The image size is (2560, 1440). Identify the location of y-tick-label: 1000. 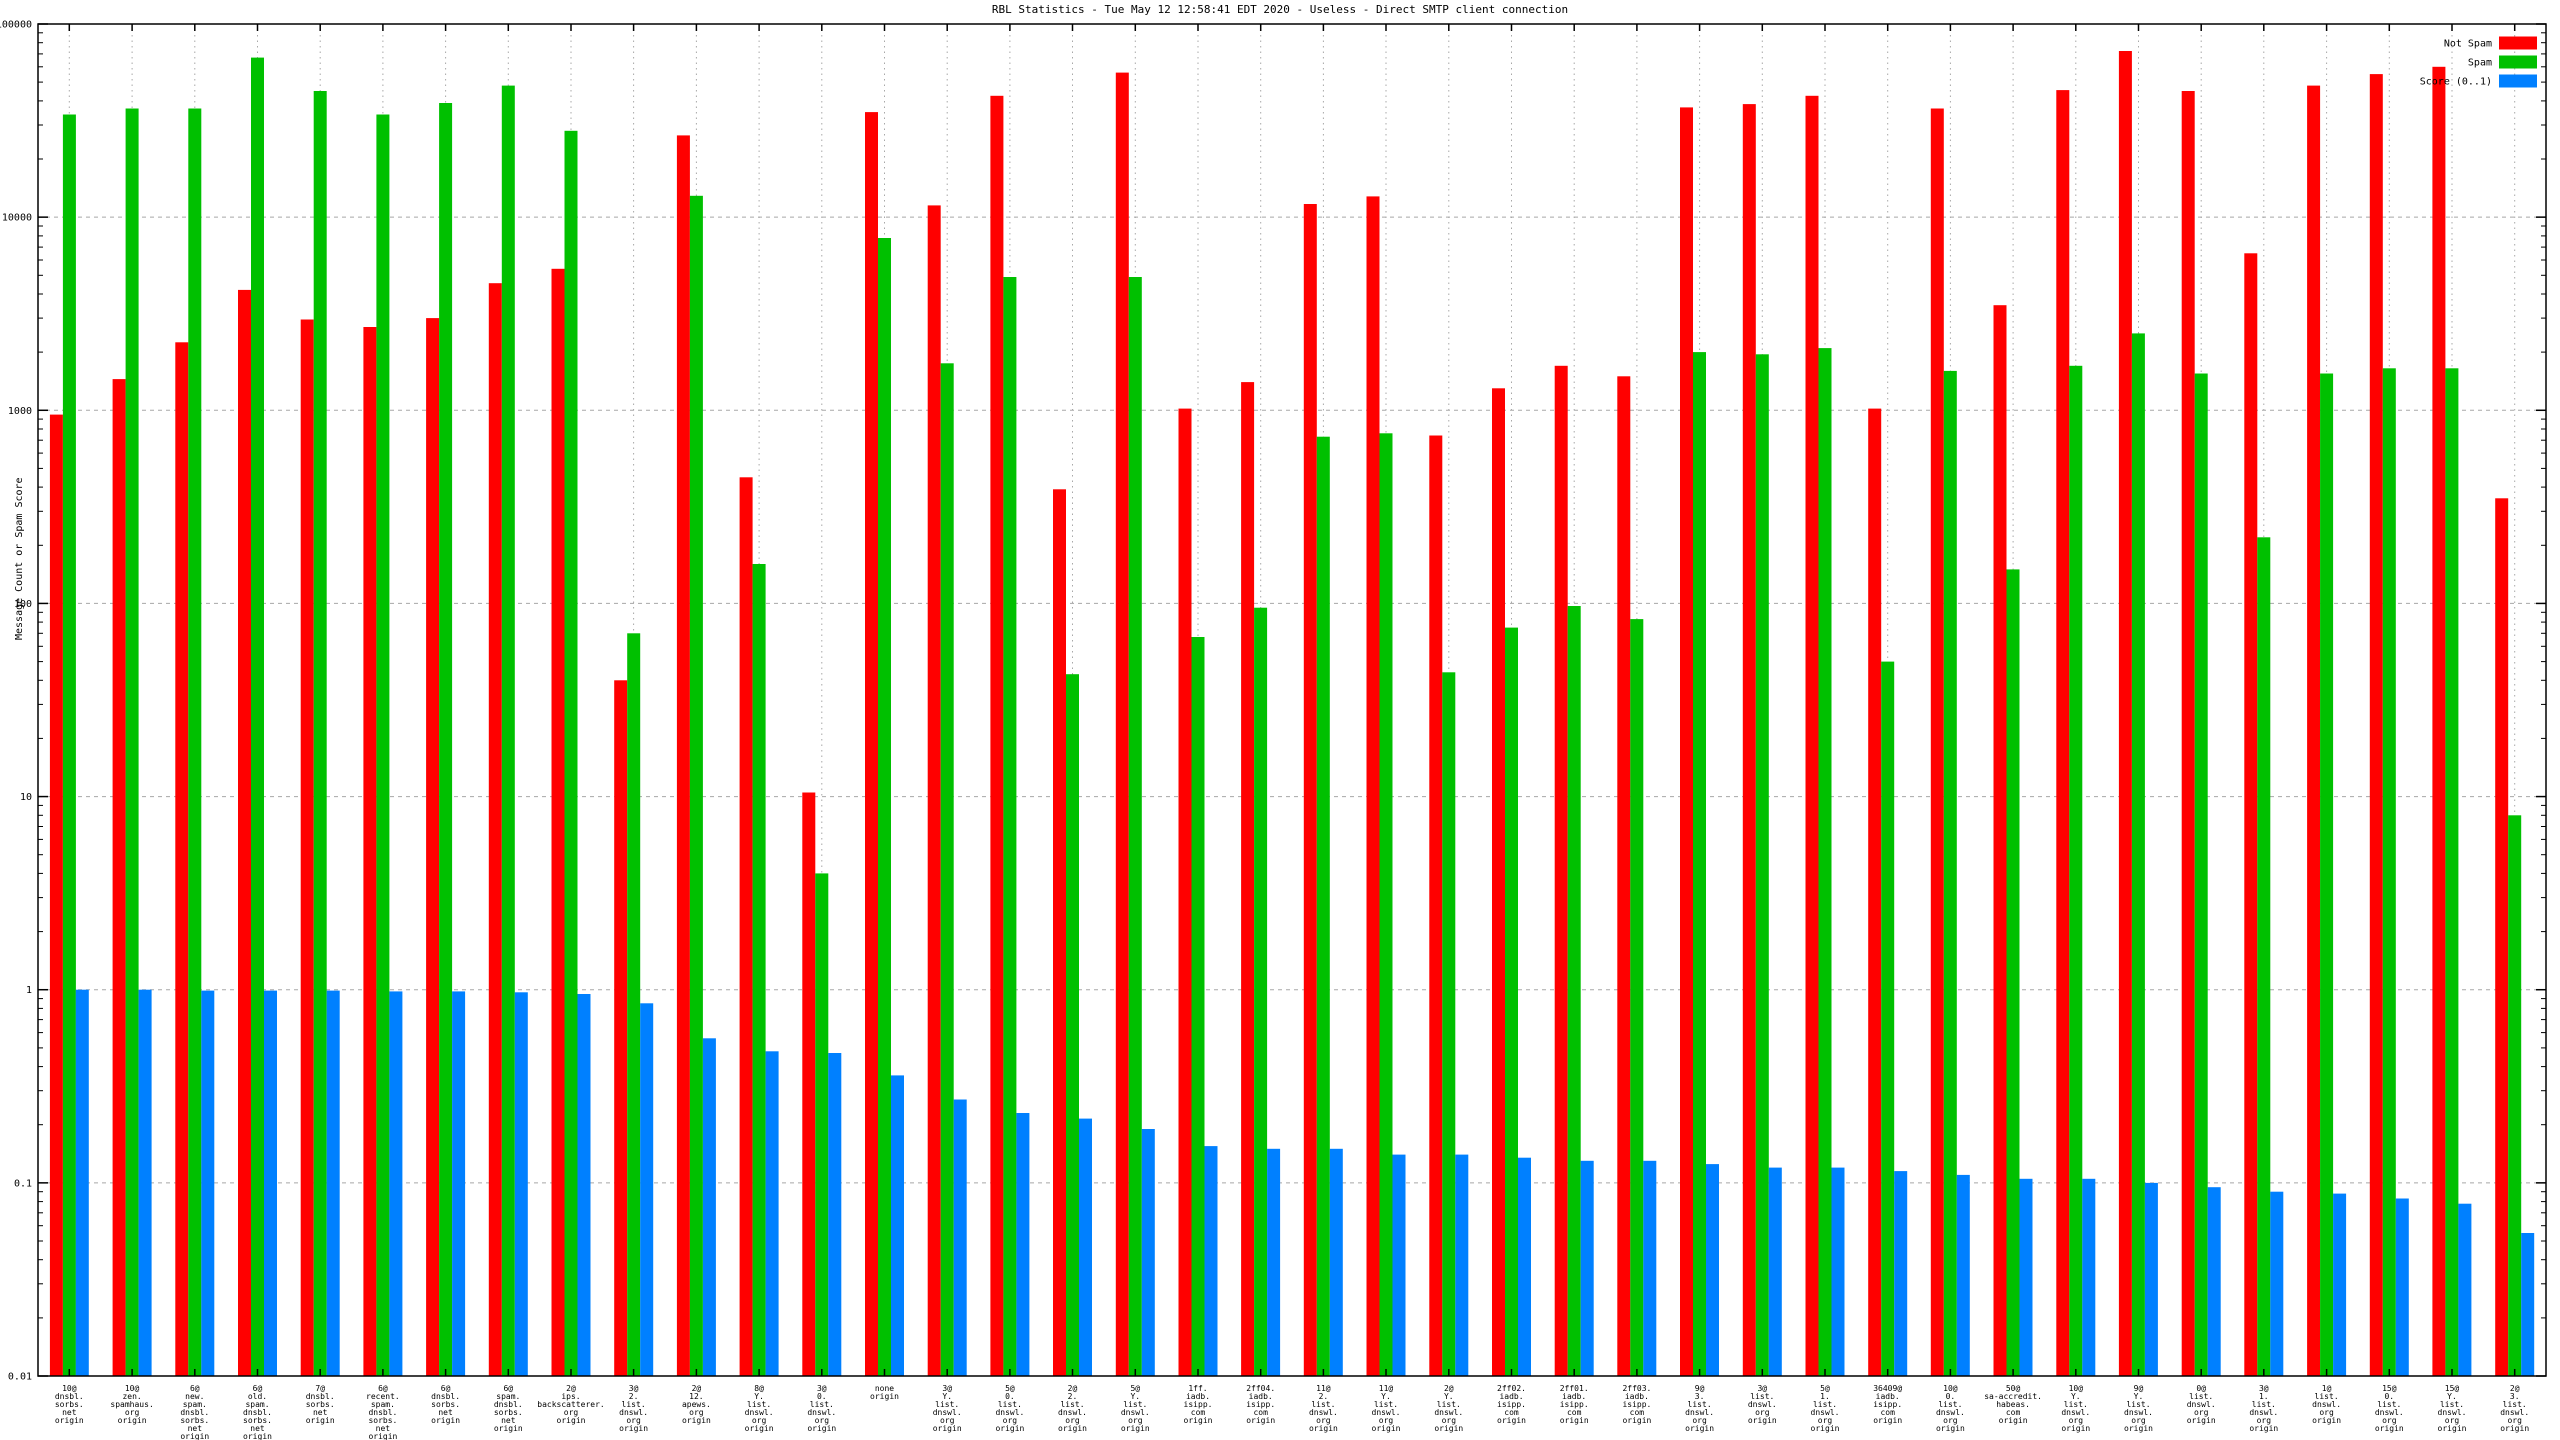
(20, 411).